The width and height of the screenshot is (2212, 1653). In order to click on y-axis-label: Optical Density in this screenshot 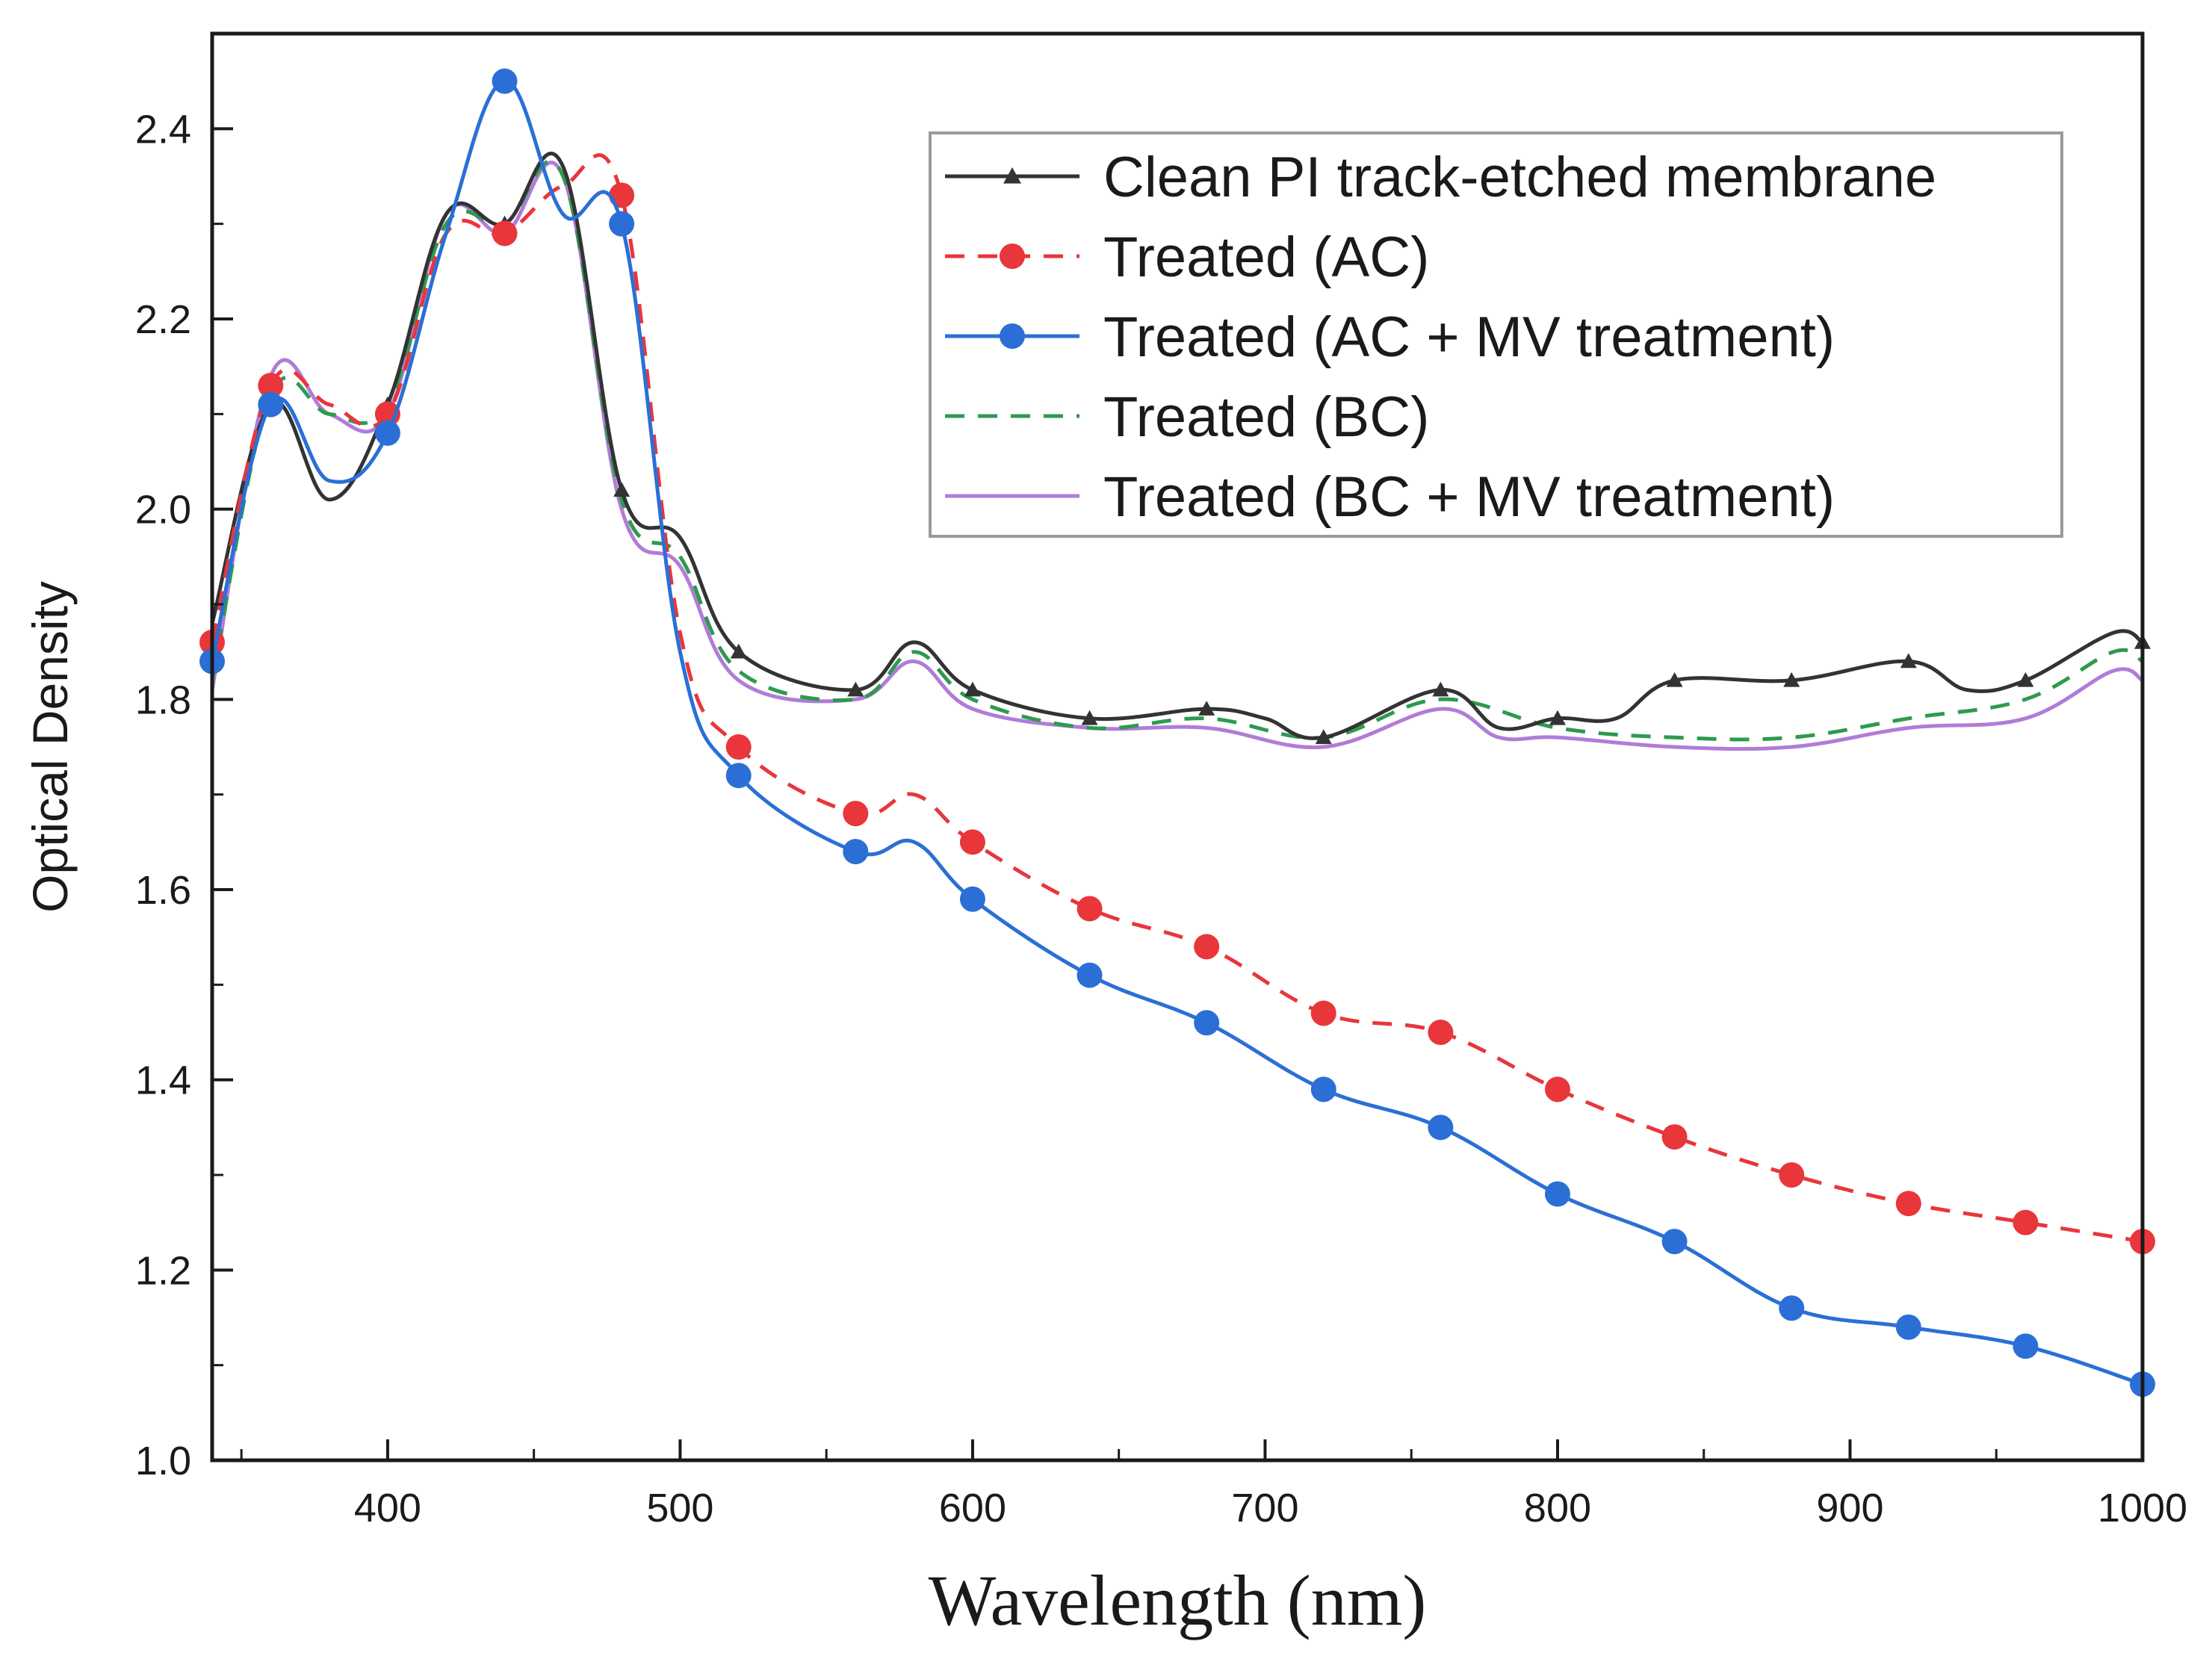, I will do `click(50, 747)`.